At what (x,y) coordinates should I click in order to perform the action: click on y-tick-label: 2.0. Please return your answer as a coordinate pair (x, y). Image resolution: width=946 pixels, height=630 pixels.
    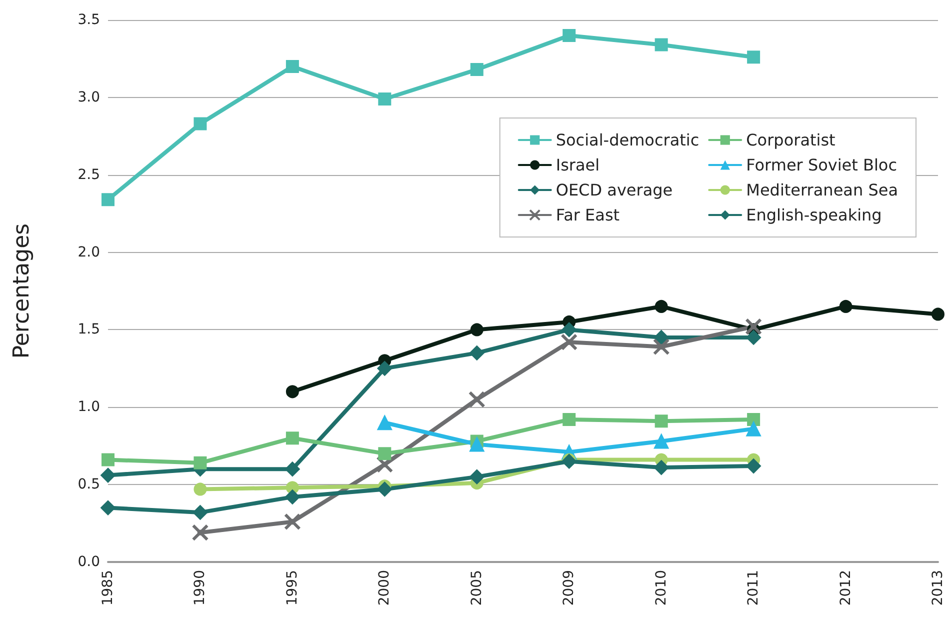
    Looking at the image, I should click on (89, 252).